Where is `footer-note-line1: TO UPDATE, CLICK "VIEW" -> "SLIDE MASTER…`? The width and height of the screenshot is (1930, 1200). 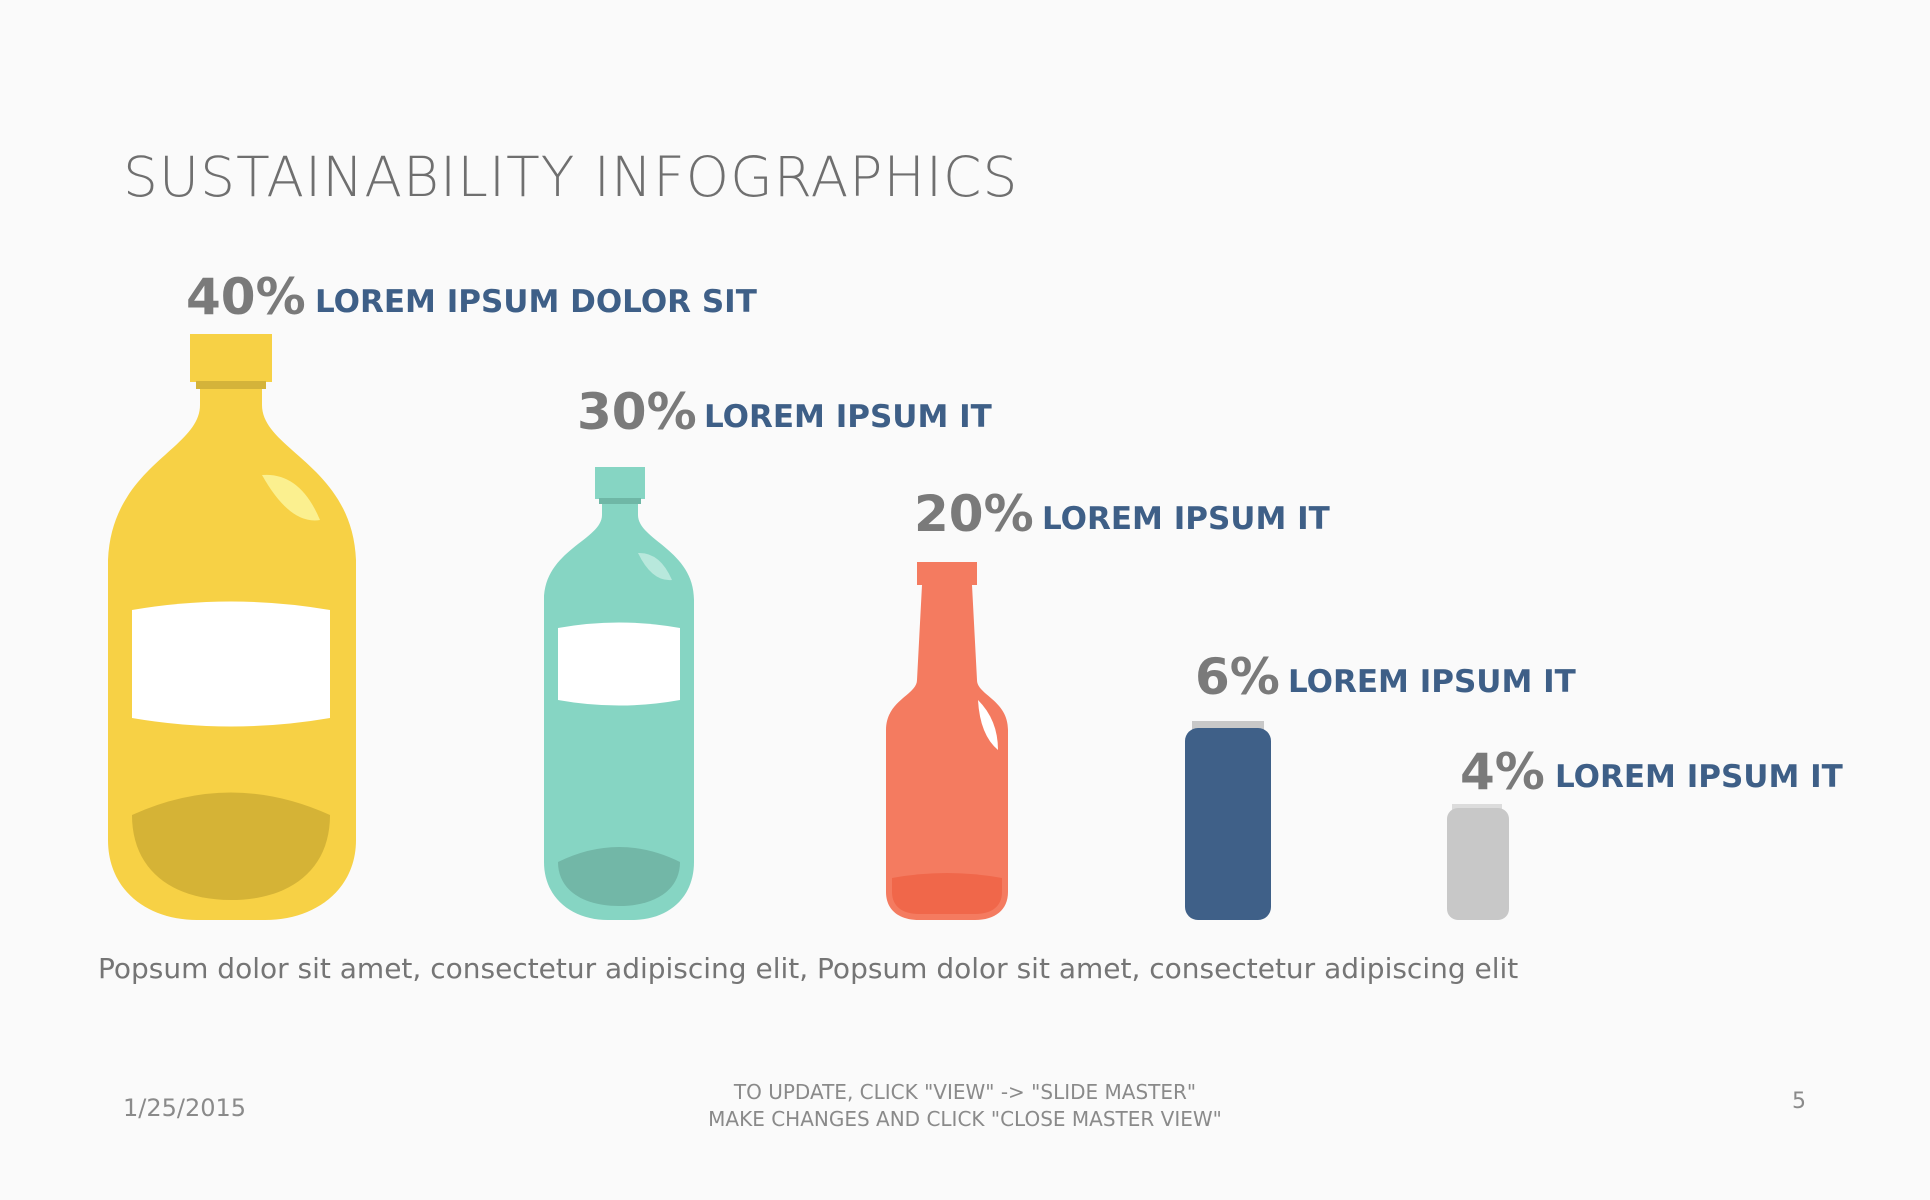
footer-note-line1: TO UPDATE, CLICK "VIEW" -> "SLIDE MASTER… is located at coordinates (965, 1092).